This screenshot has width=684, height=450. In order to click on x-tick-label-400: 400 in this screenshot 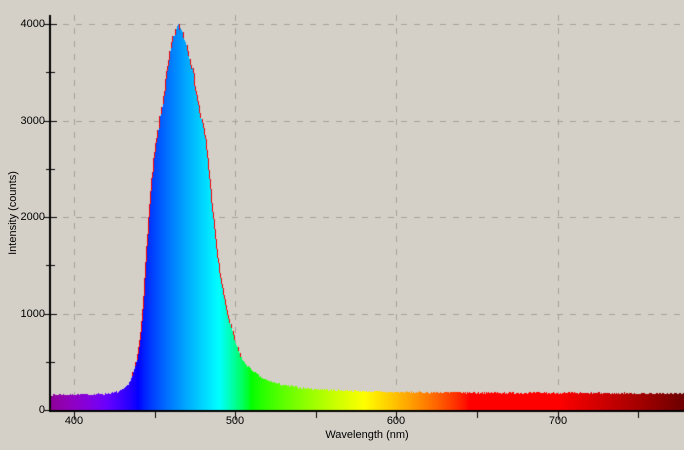, I will do `click(74, 421)`.